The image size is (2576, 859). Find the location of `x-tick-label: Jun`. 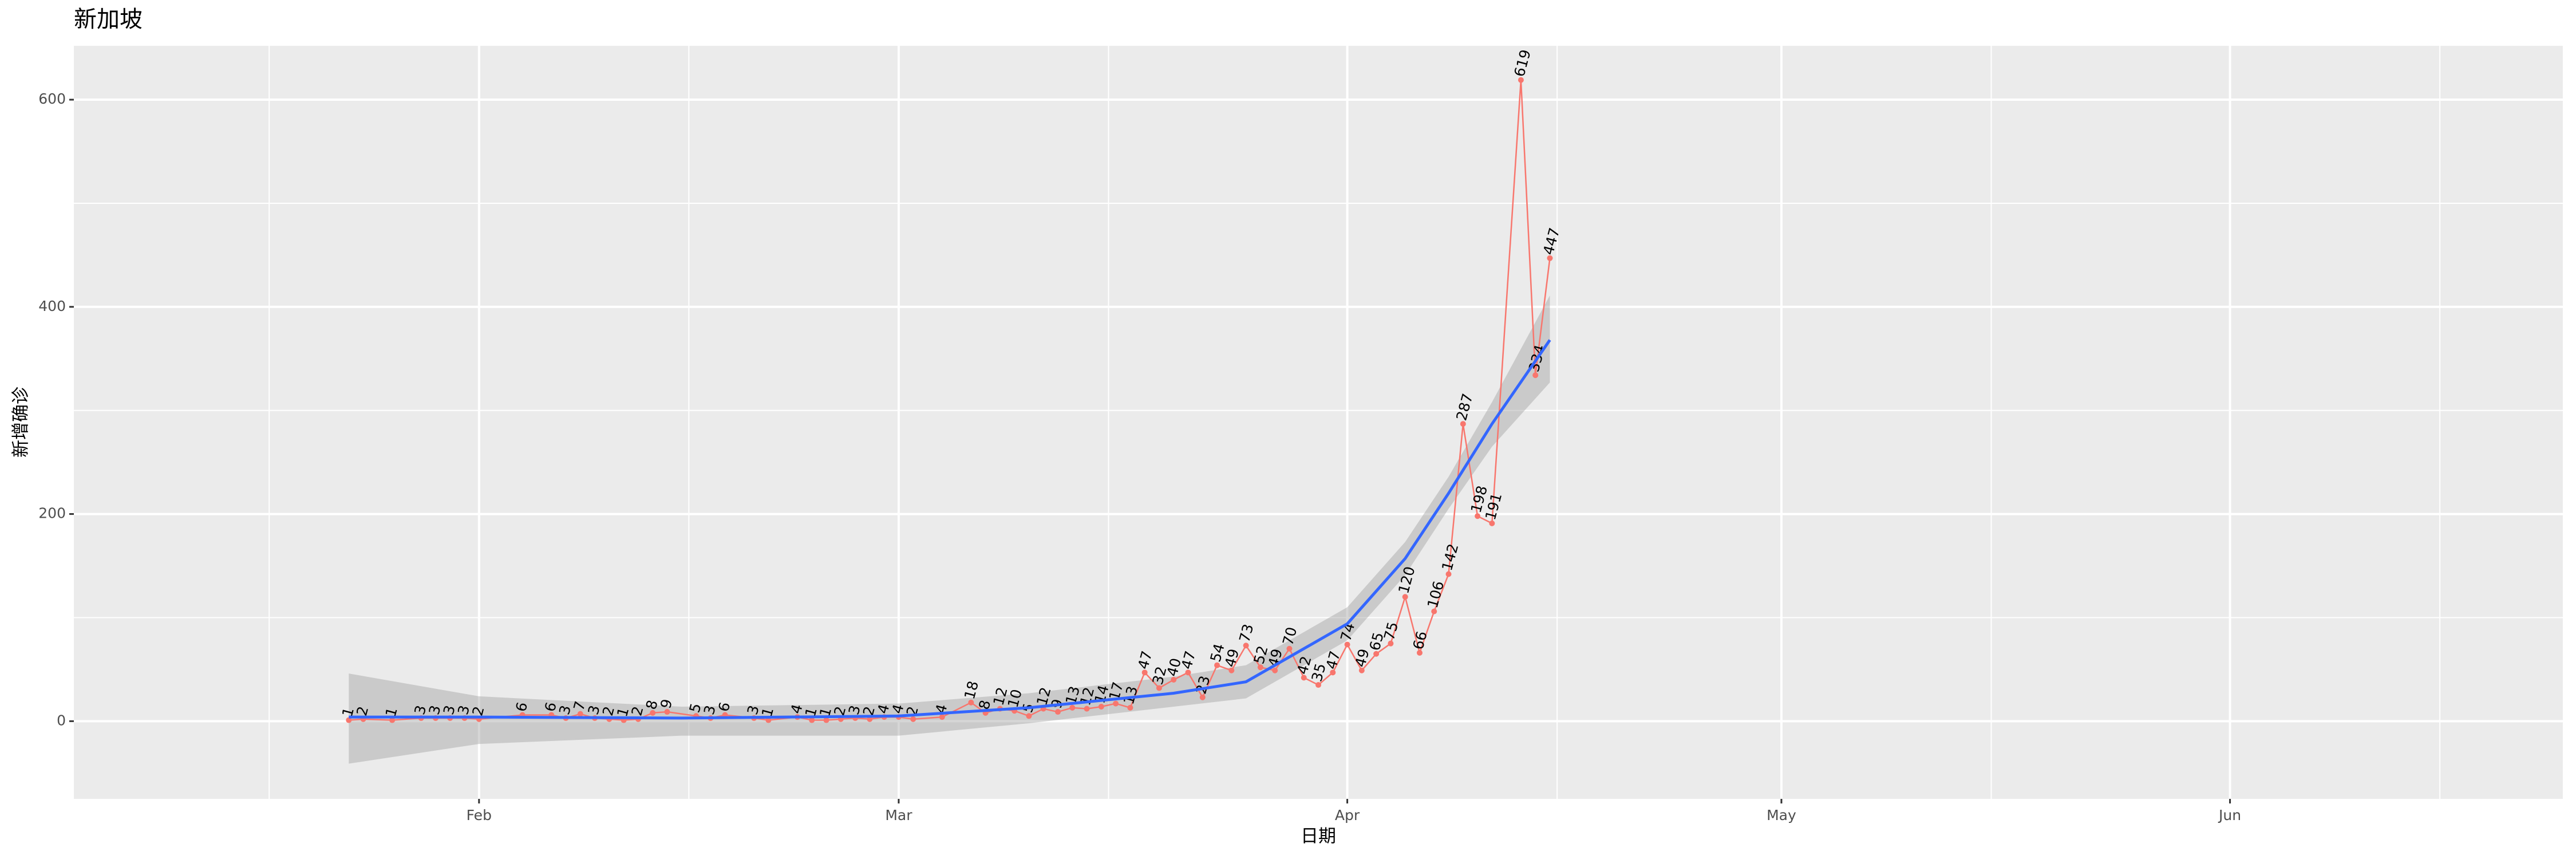

x-tick-label: Jun is located at coordinates (2229, 815).